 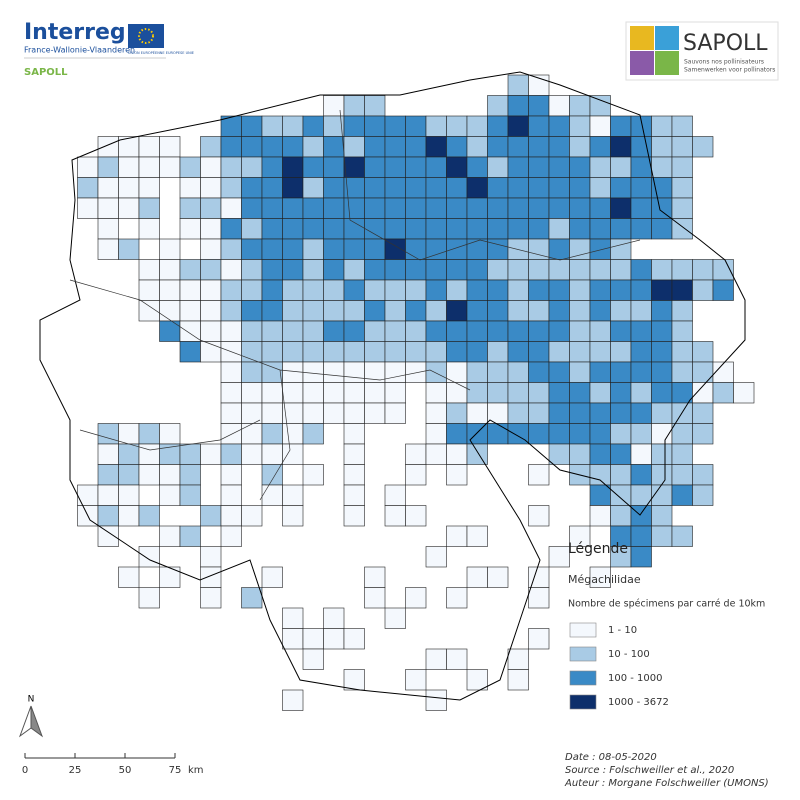 I want to click on credit-line: Date : 08-05-2020, so click(x=611, y=757).